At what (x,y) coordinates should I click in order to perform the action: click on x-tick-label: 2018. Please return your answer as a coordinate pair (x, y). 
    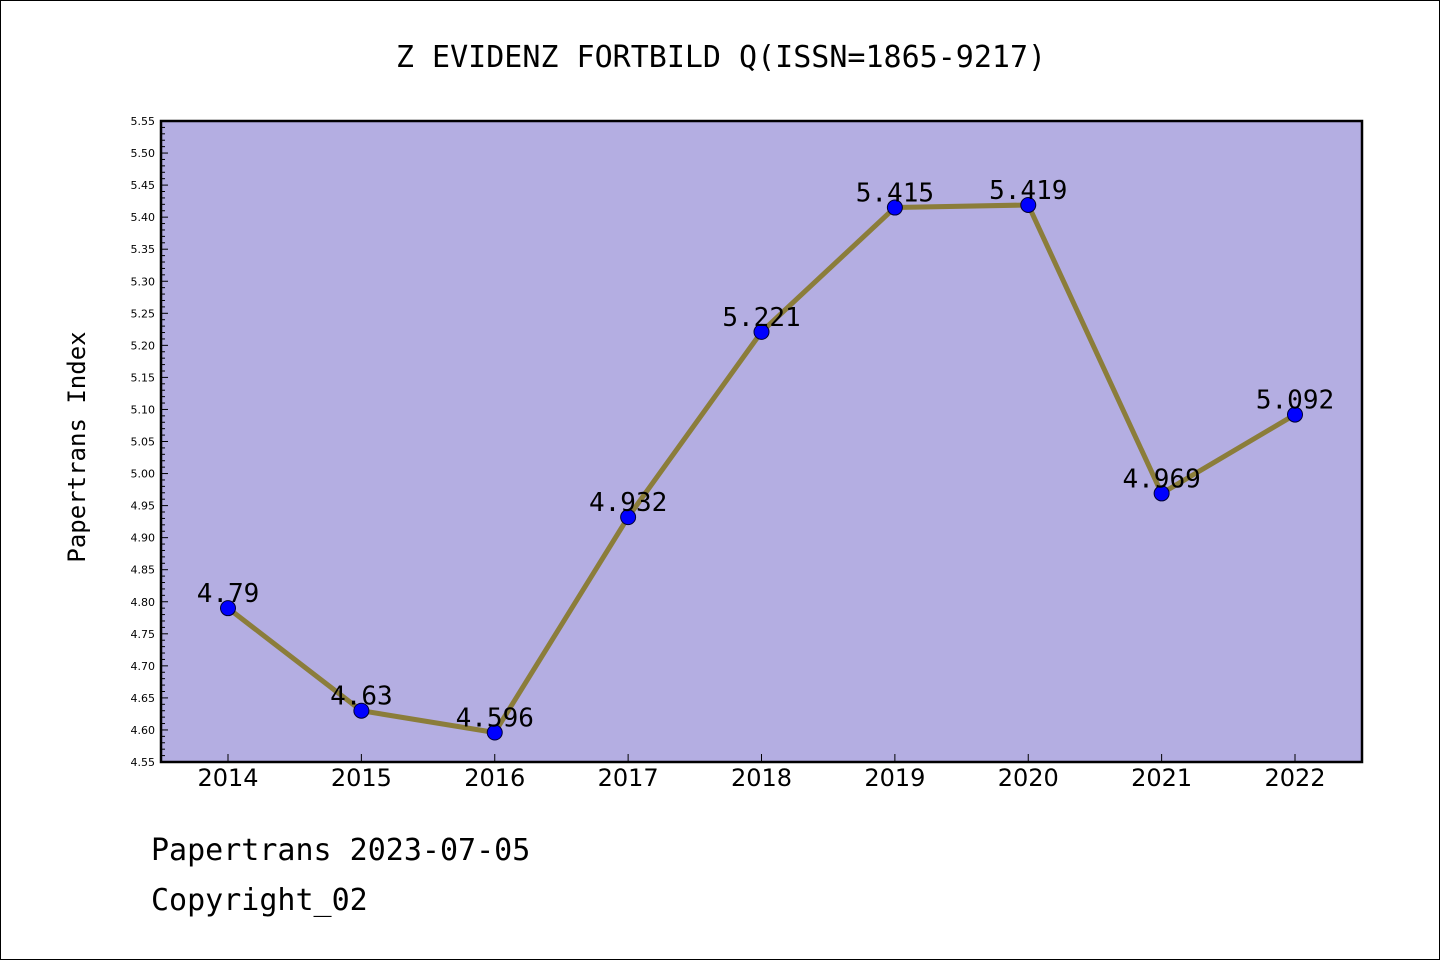
    Looking at the image, I should click on (761, 778).